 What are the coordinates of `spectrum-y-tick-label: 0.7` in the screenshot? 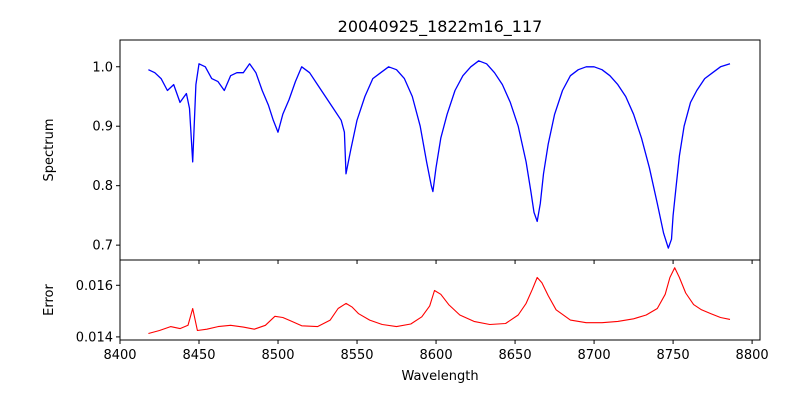 It's located at (102, 246).